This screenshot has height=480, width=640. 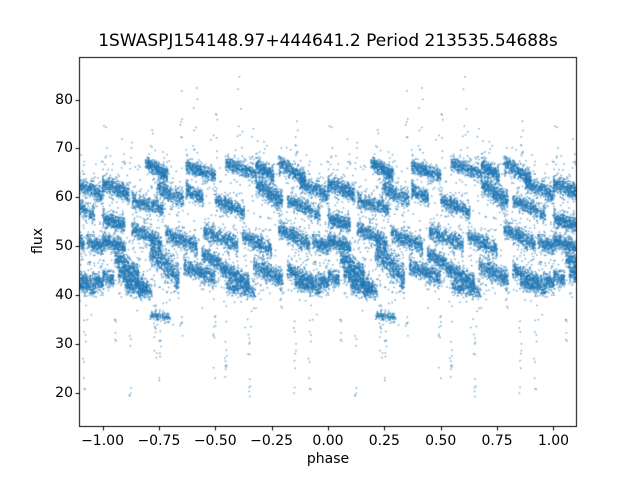 I want to click on y-tick-label: 20, so click(x=64, y=392).